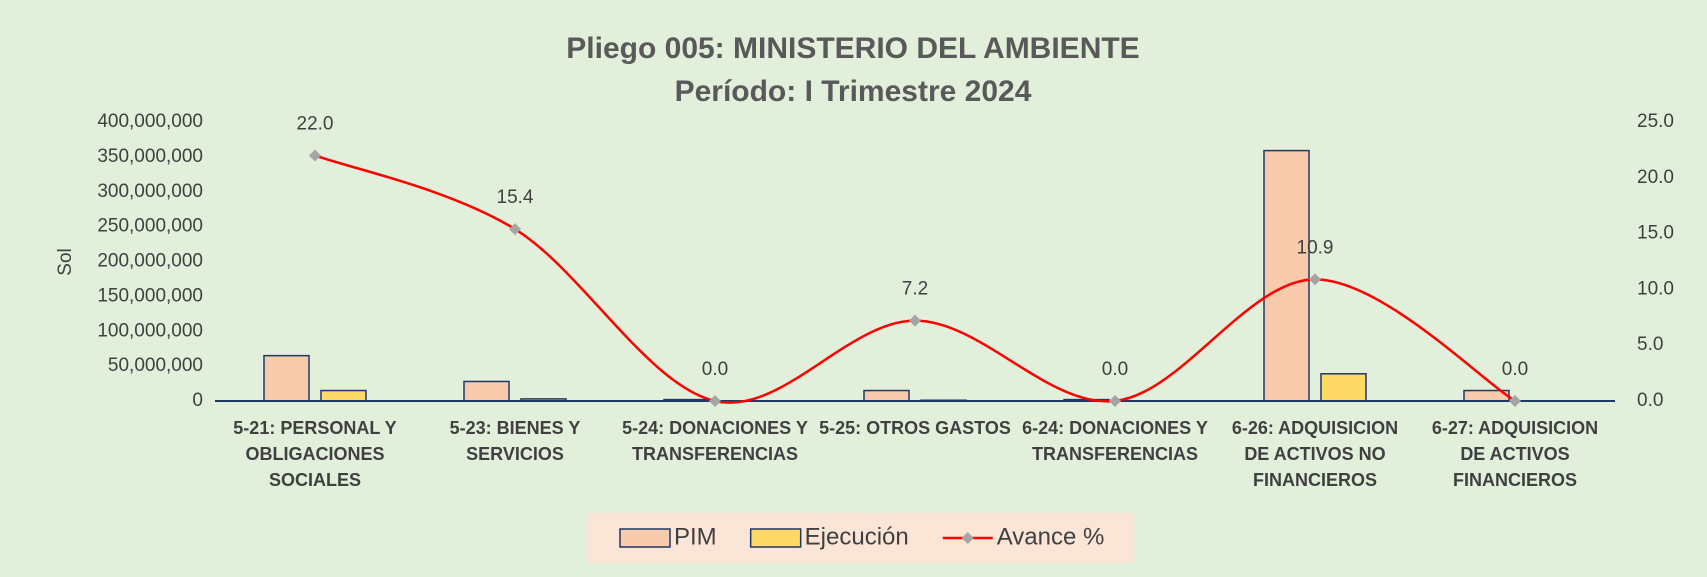  I want to click on chart-title: Pliego 005: MINISTERIO DEL AMBIENTE, so click(852, 48).